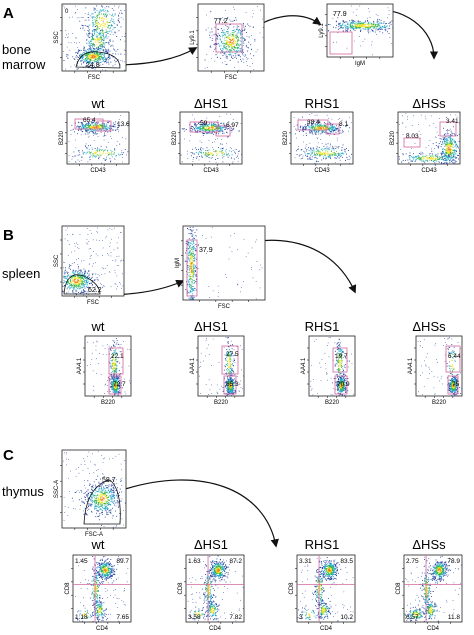 Image resolution: width=474 pixels, height=635 pixels. What do you see at coordinates (98, 60) in the screenshot?
I see `gate-polygon` at bounding box center [98, 60].